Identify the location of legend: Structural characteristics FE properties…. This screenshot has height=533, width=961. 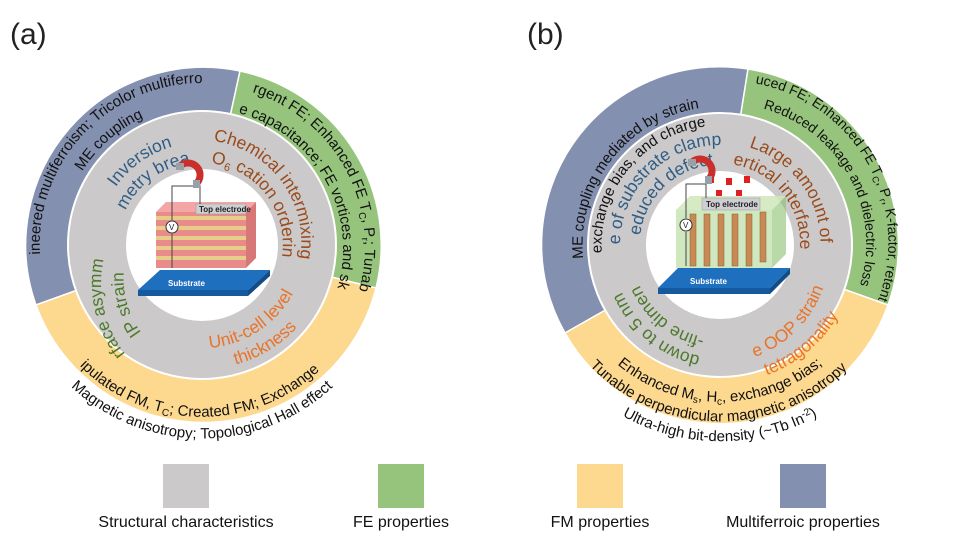
(489, 497).